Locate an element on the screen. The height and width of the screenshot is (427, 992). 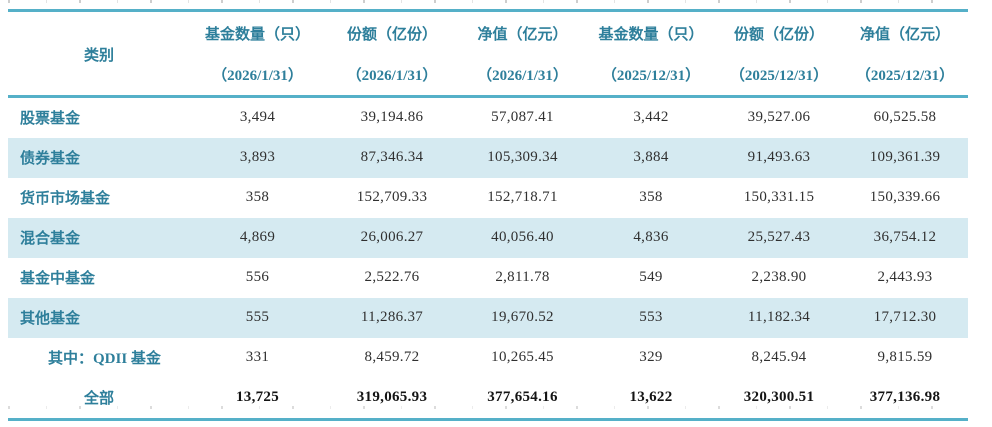
cell-value: 19,670.52 is located at coordinates (522, 317).